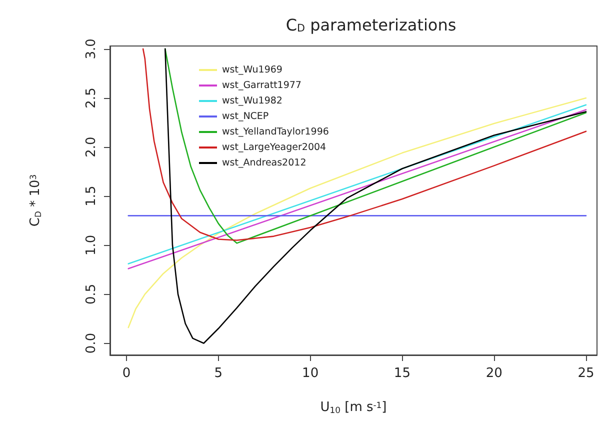 This screenshot has height=448, width=611. I want to click on y-tick-label: 2.0, so click(91, 147).